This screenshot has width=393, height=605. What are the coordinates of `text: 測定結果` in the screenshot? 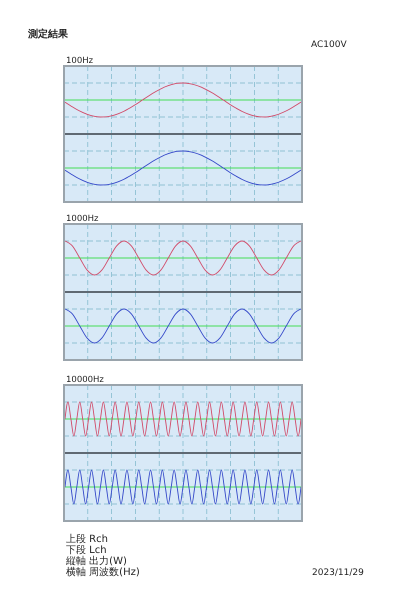 It's located at (48, 34).